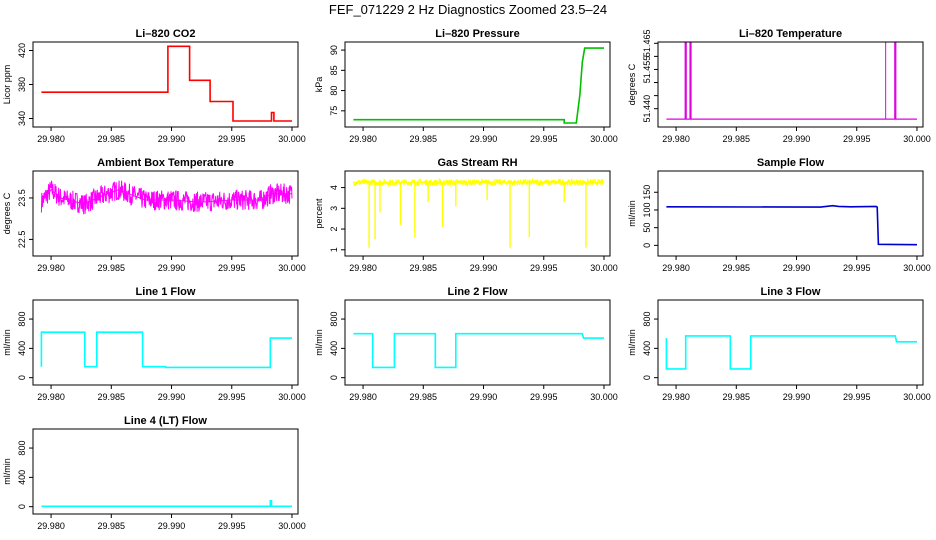 The height and width of the screenshot is (540, 936). Describe the element at coordinates (319, 85) in the screenshot. I see `y-axis-label: kPa` at that location.